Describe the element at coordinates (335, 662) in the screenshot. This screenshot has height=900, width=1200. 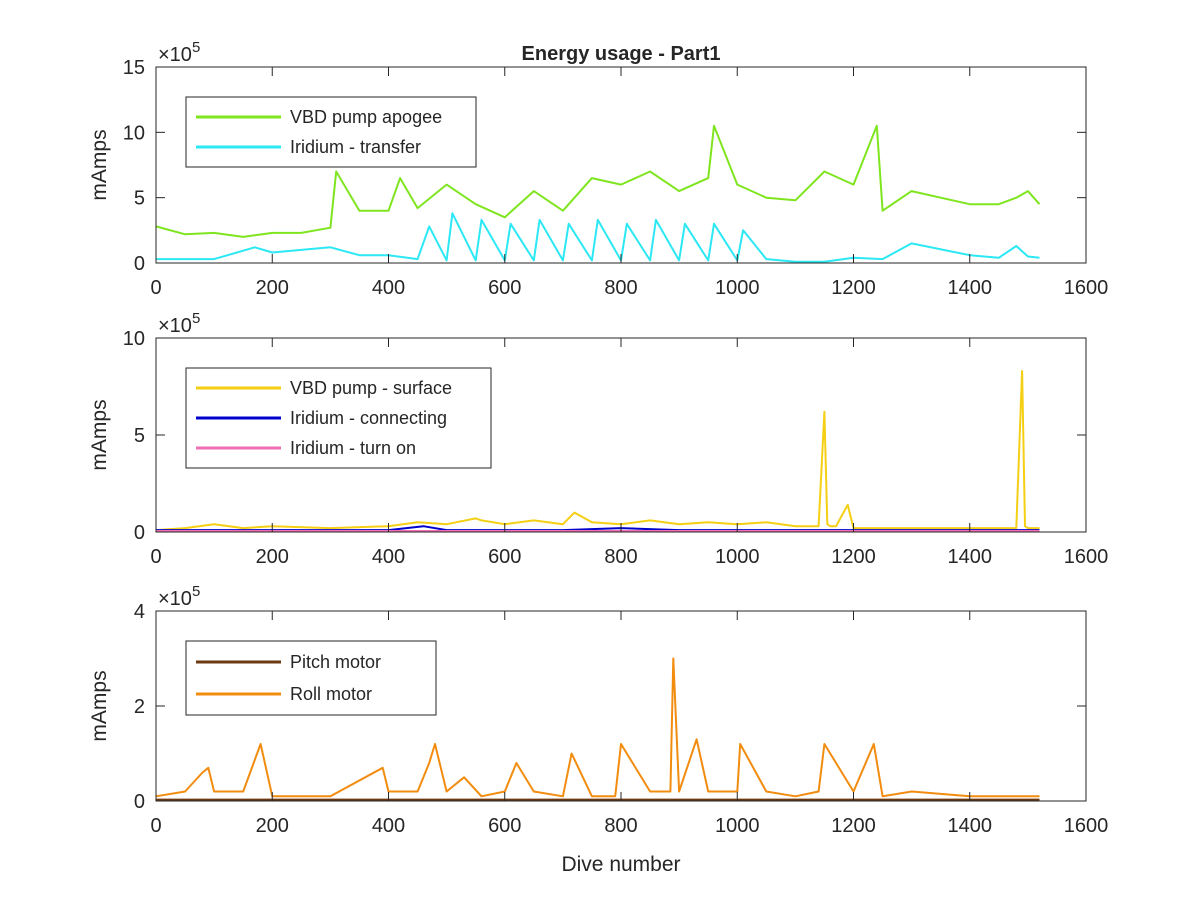
I see `legend-label-1: Pitch motor` at that location.